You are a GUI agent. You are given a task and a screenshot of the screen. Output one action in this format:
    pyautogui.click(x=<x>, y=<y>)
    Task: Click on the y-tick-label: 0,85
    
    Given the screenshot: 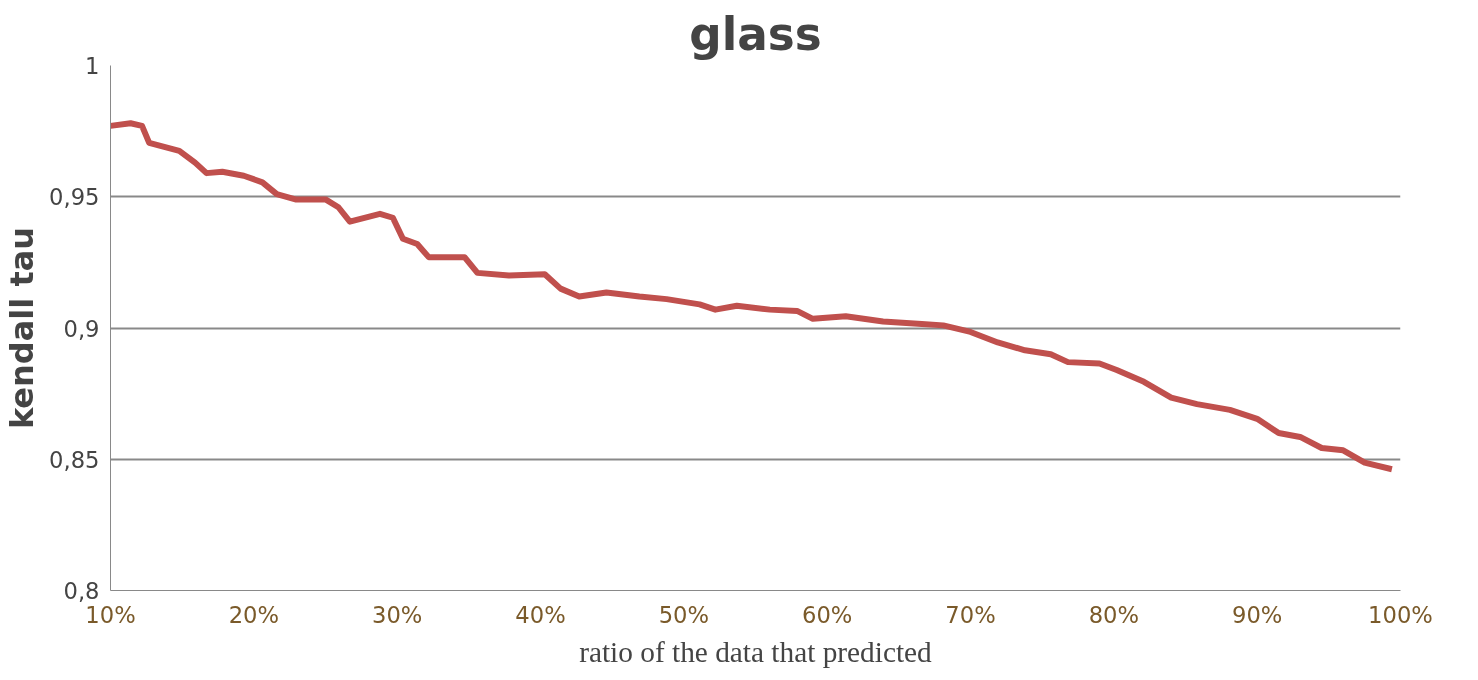 What is the action you would take?
    pyautogui.click(x=74, y=459)
    